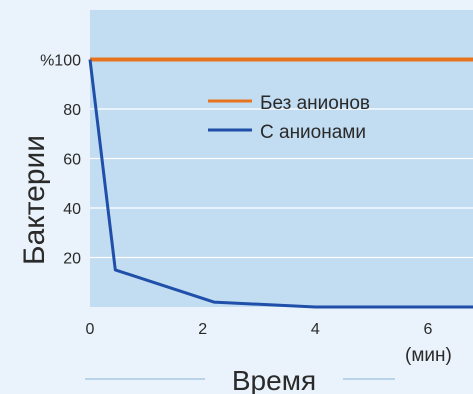 The image size is (473, 394). What do you see at coordinates (90, 329) in the screenshot?
I see `x-tick-label: 0` at bounding box center [90, 329].